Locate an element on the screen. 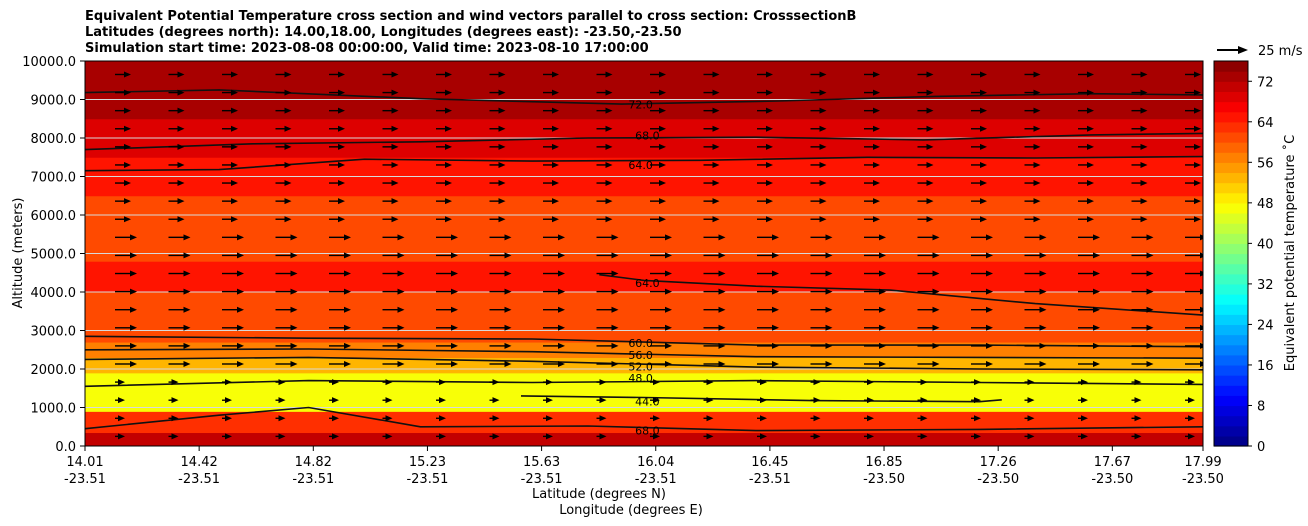  x-tick-lon-3: -23.51 is located at coordinates (427, 479).